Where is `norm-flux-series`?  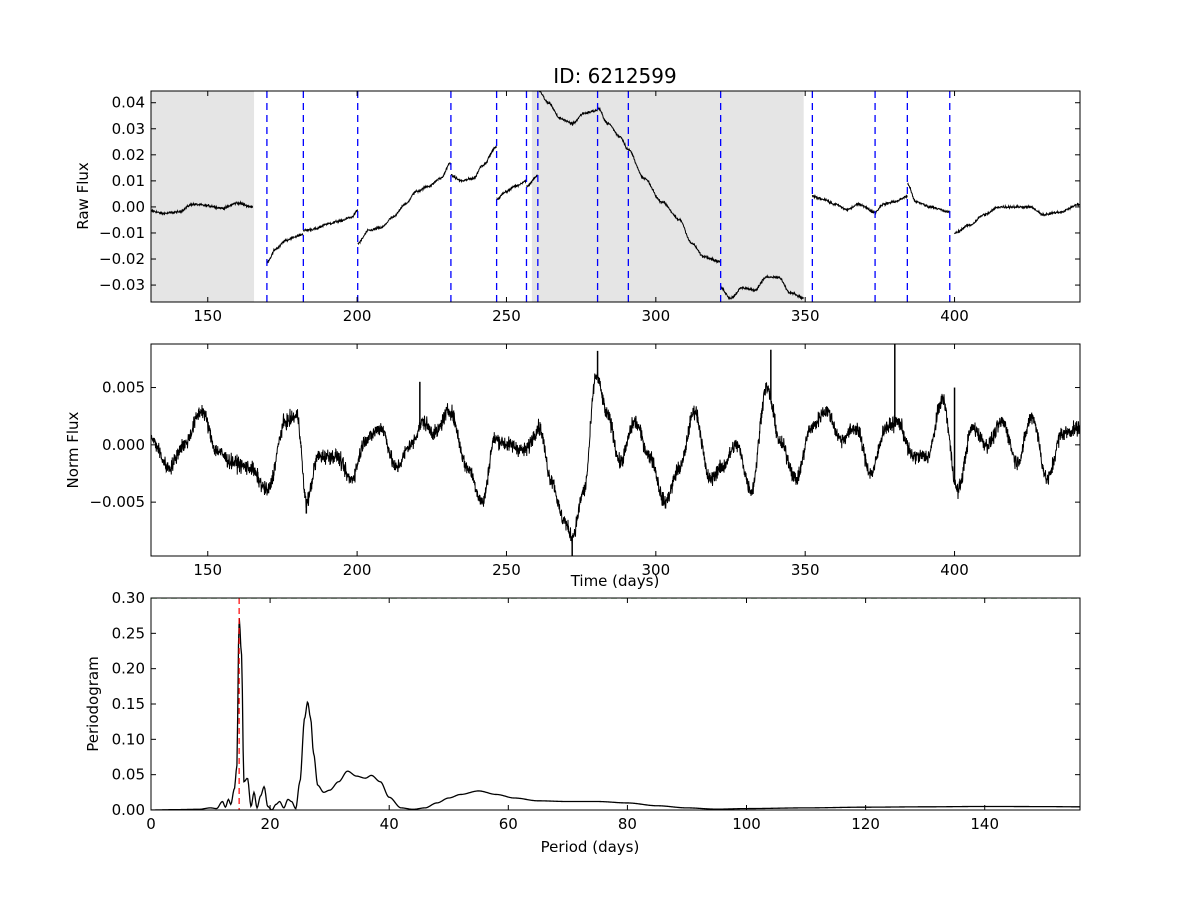
norm-flux-series is located at coordinates (615, 458).